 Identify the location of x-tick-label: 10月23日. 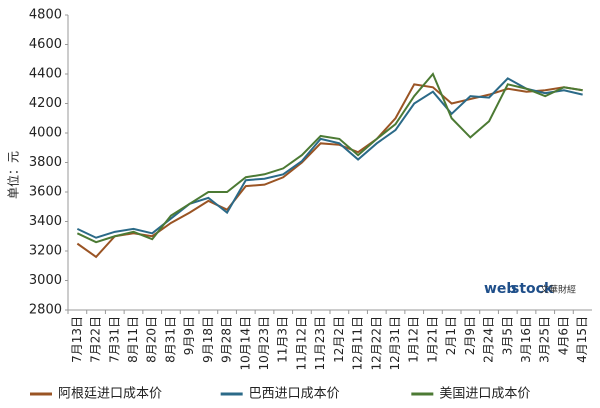
(264, 343).